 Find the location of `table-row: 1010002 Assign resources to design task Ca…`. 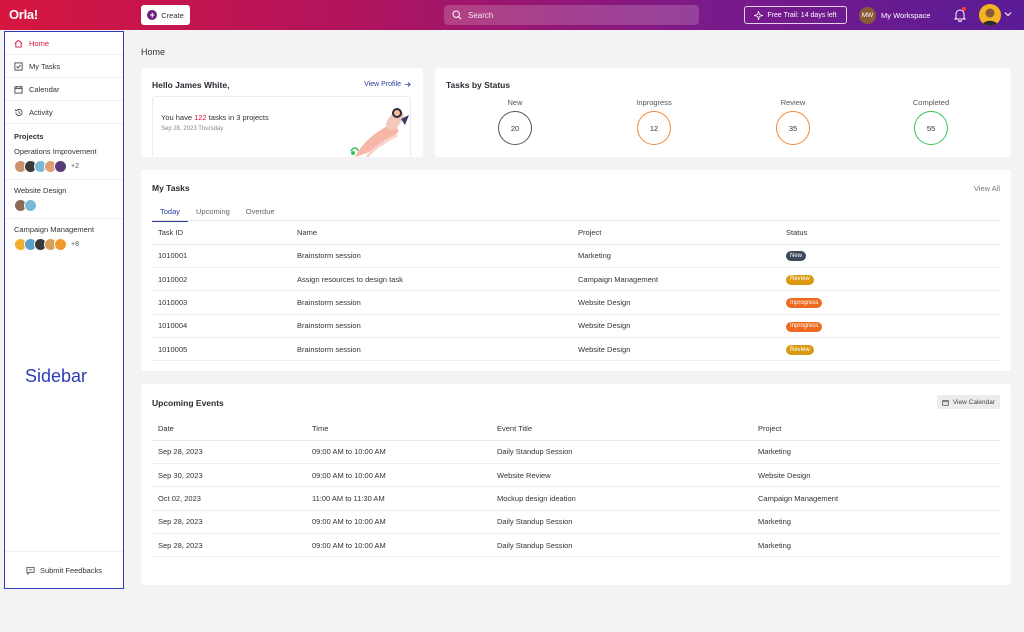

table-row: 1010002 Assign resources to design task Ca… is located at coordinates (576, 279).